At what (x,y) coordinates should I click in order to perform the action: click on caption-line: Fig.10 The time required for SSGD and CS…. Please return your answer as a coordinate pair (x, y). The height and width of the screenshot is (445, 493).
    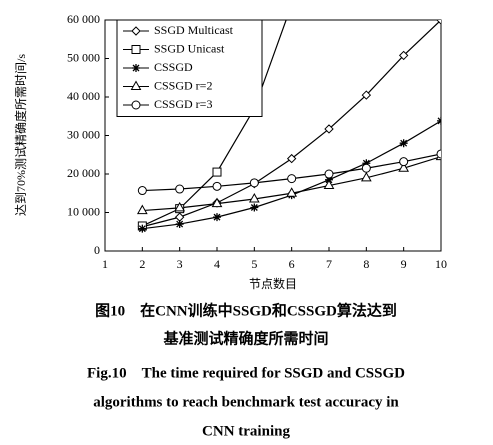
    Looking at the image, I should click on (246, 373).